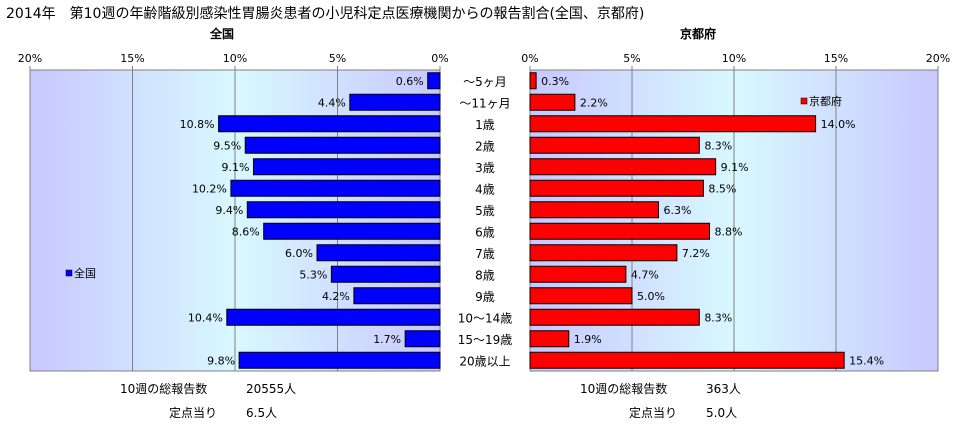 Image resolution: width=967 pixels, height=428 pixels. What do you see at coordinates (485, 318) in the screenshot?
I see `category-label: 10～14歳` at bounding box center [485, 318].